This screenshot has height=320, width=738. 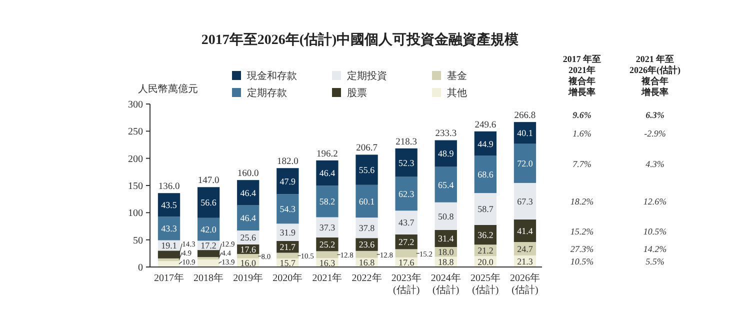 I want to click on data-label: 58.2, so click(x=327, y=201).